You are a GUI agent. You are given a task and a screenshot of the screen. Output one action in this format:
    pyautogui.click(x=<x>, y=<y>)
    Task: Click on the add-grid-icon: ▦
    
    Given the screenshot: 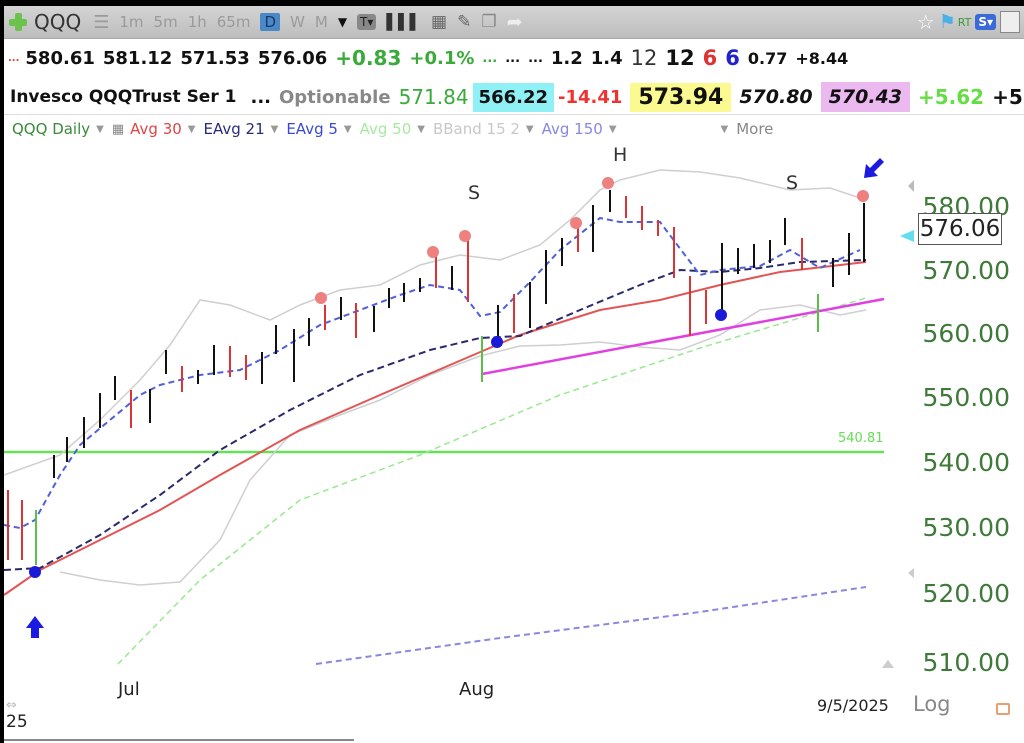 What is the action you would take?
    pyautogui.click(x=439, y=22)
    